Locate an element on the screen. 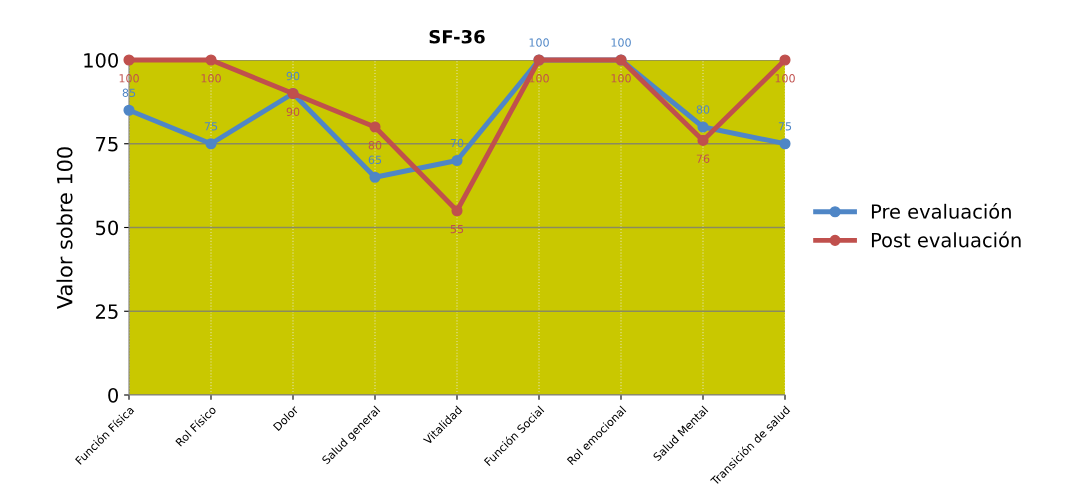 The height and width of the screenshot is (504, 1081). data-label: 65 is located at coordinates (375, 159).